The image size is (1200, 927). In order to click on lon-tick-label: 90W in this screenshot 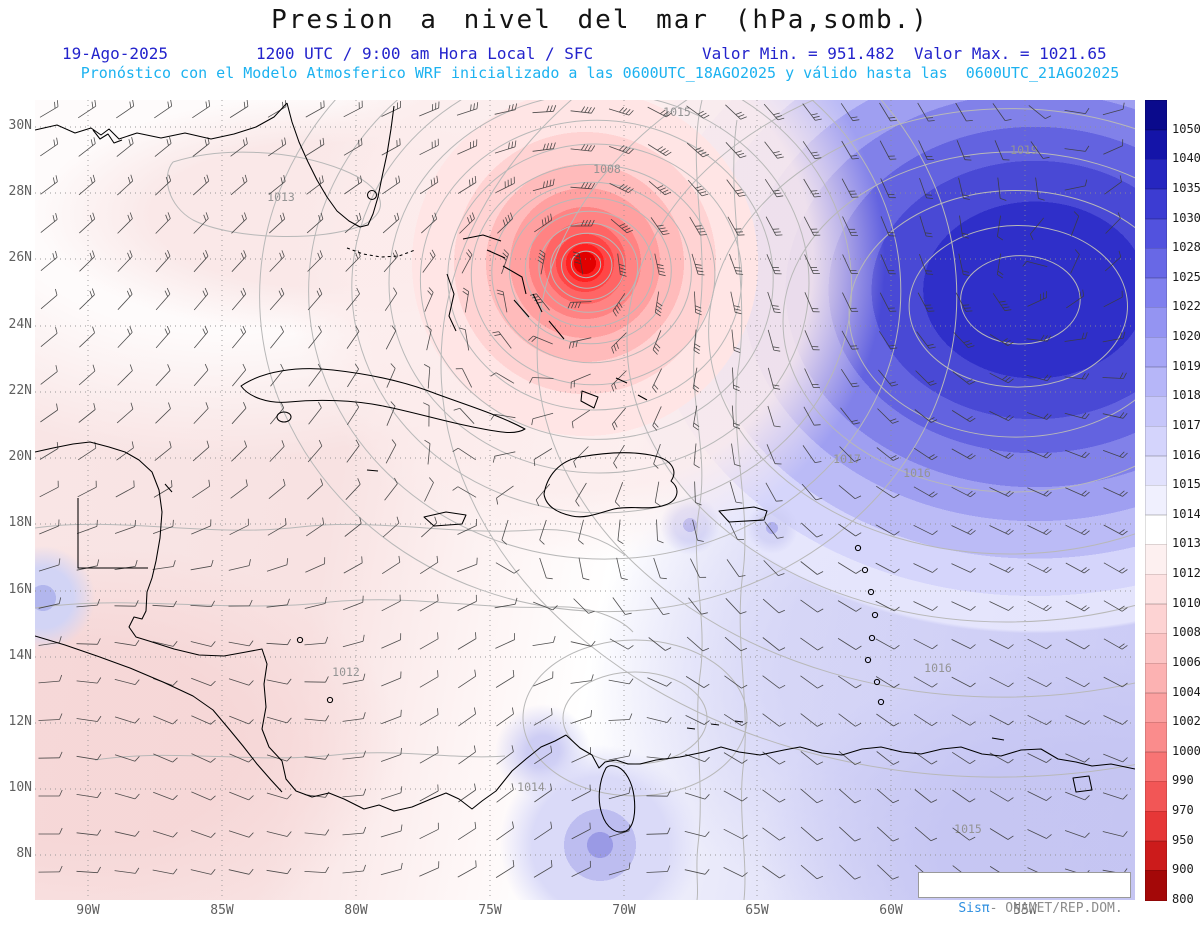, I will do `click(88, 910)`.